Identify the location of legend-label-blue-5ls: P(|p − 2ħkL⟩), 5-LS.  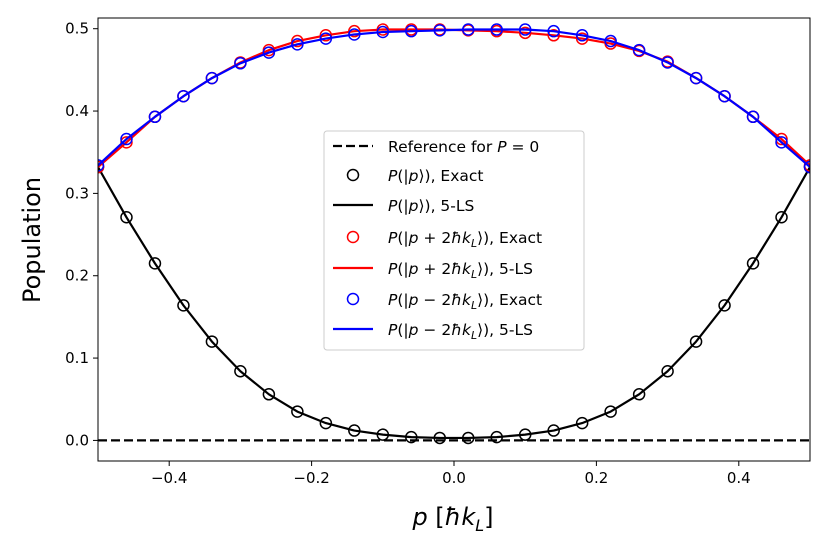
(460, 331).